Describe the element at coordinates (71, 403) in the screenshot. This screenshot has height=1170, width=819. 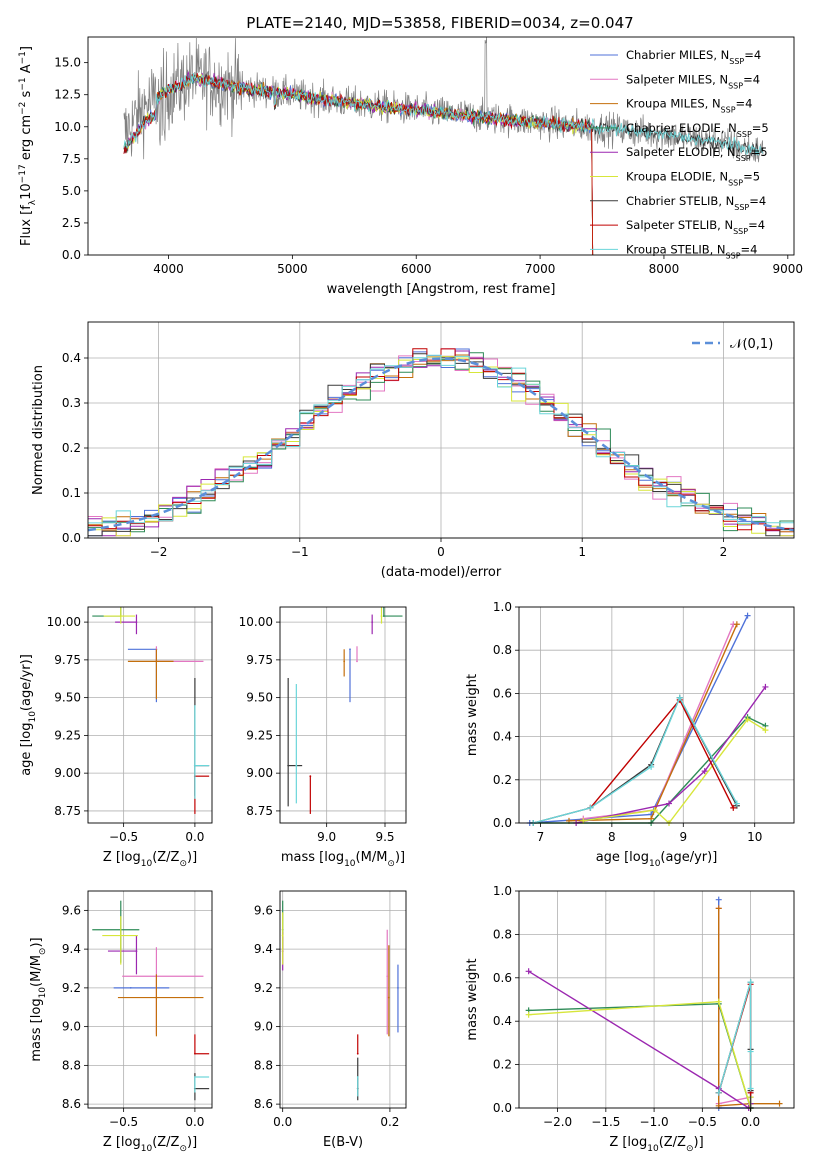
I see `y-tick-label: 0.3` at that location.